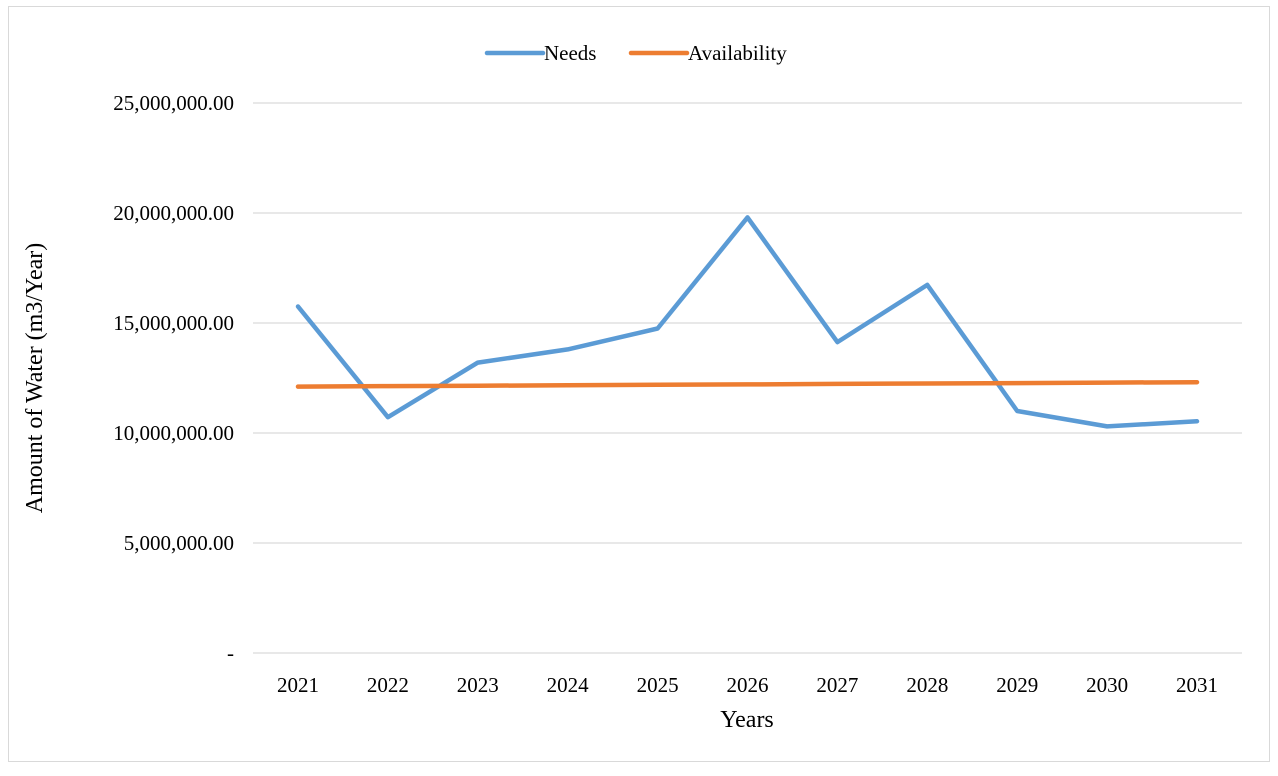 The width and height of the screenshot is (1278, 776). Describe the element at coordinates (737, 53) in the screenshot. I see `legend-label: Availability` at that location.